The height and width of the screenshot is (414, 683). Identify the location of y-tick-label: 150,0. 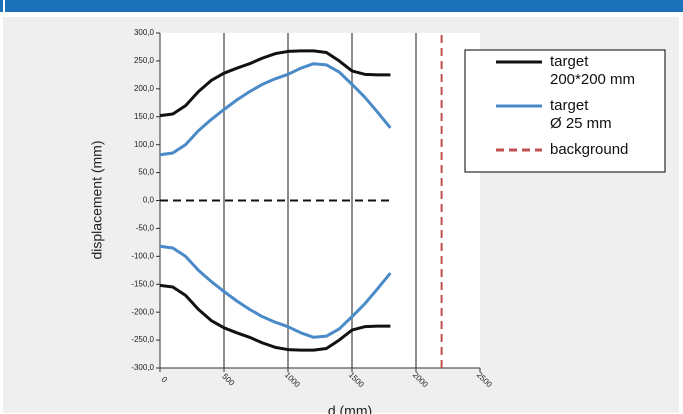
(144, 116).